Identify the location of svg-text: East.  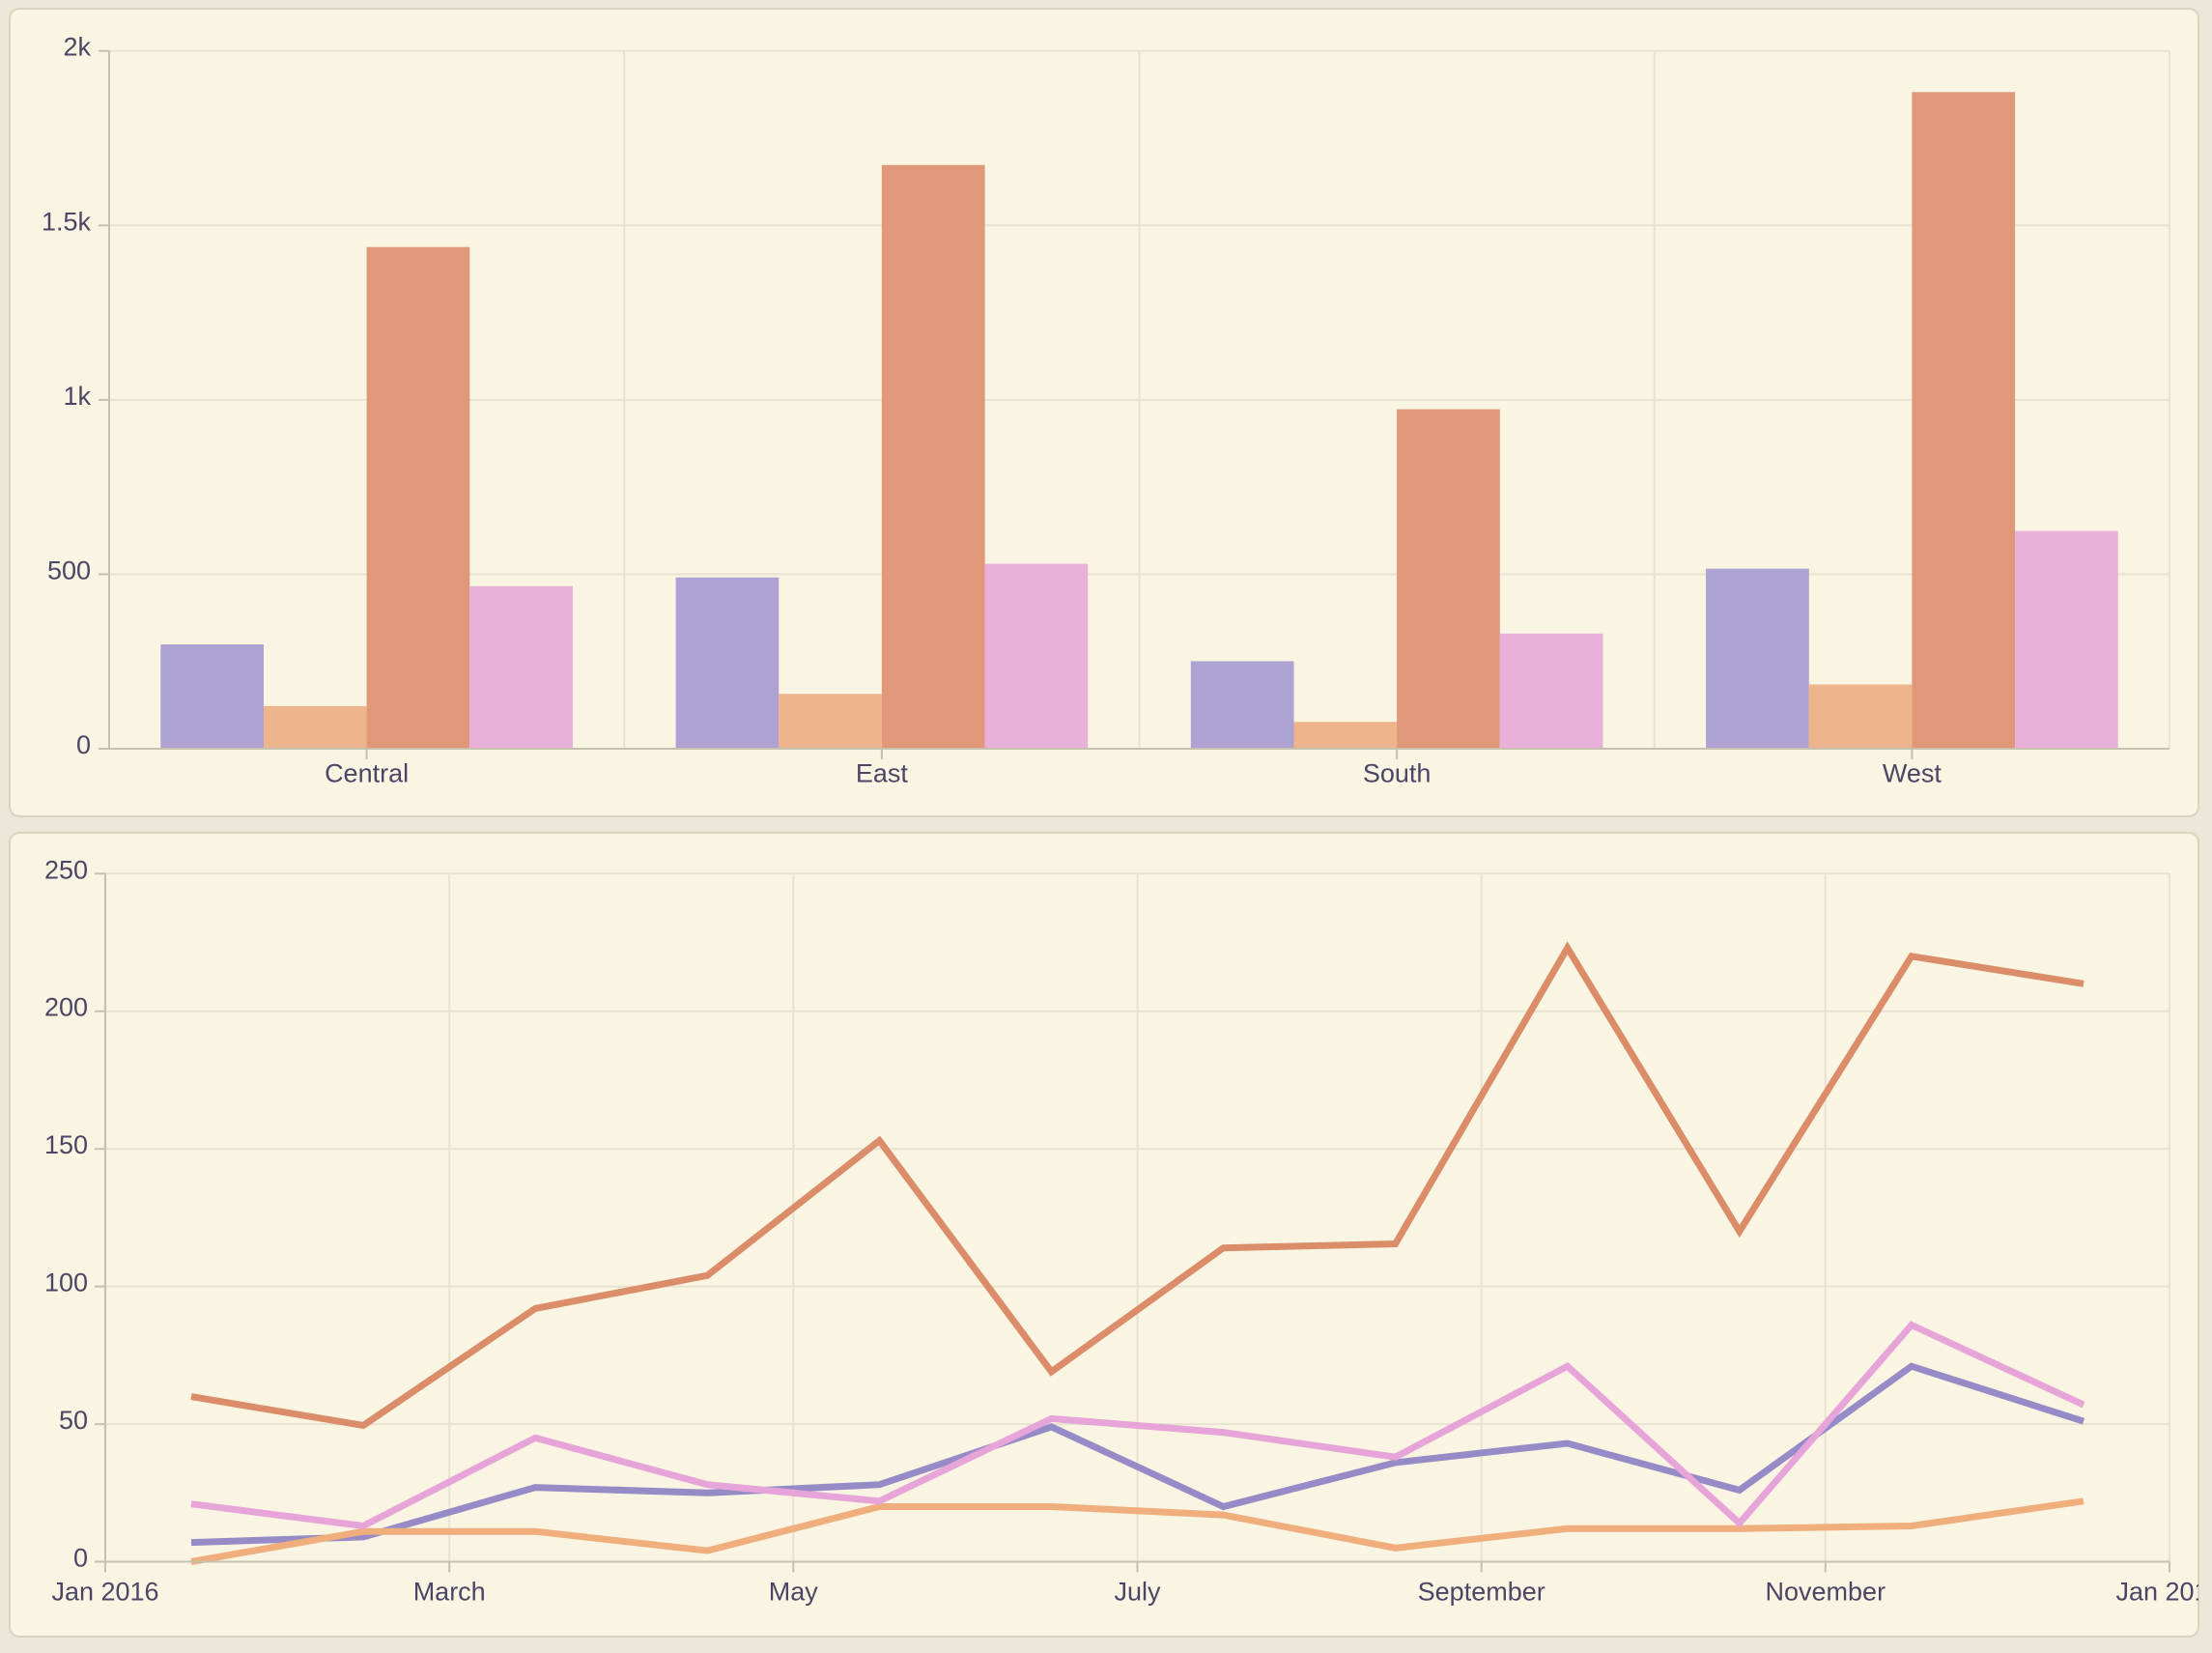
(882, 774).